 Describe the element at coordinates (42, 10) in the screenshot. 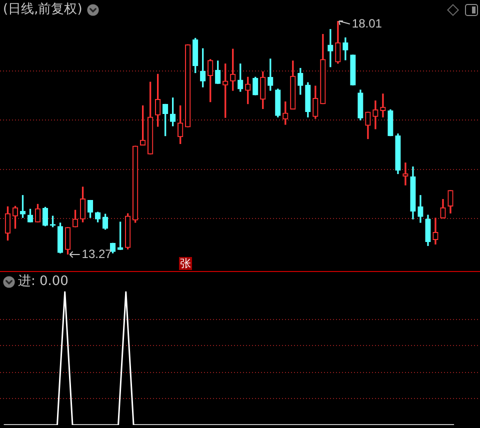

I see `chart-title: (日线,前复权)` at that location.